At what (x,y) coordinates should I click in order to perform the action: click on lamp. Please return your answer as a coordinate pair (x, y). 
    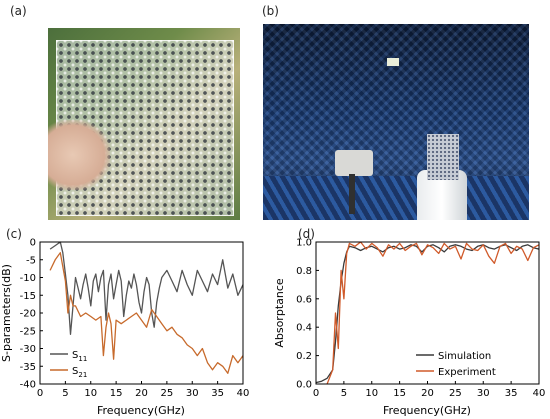
    Looking at the image, I should click on (393, 62).